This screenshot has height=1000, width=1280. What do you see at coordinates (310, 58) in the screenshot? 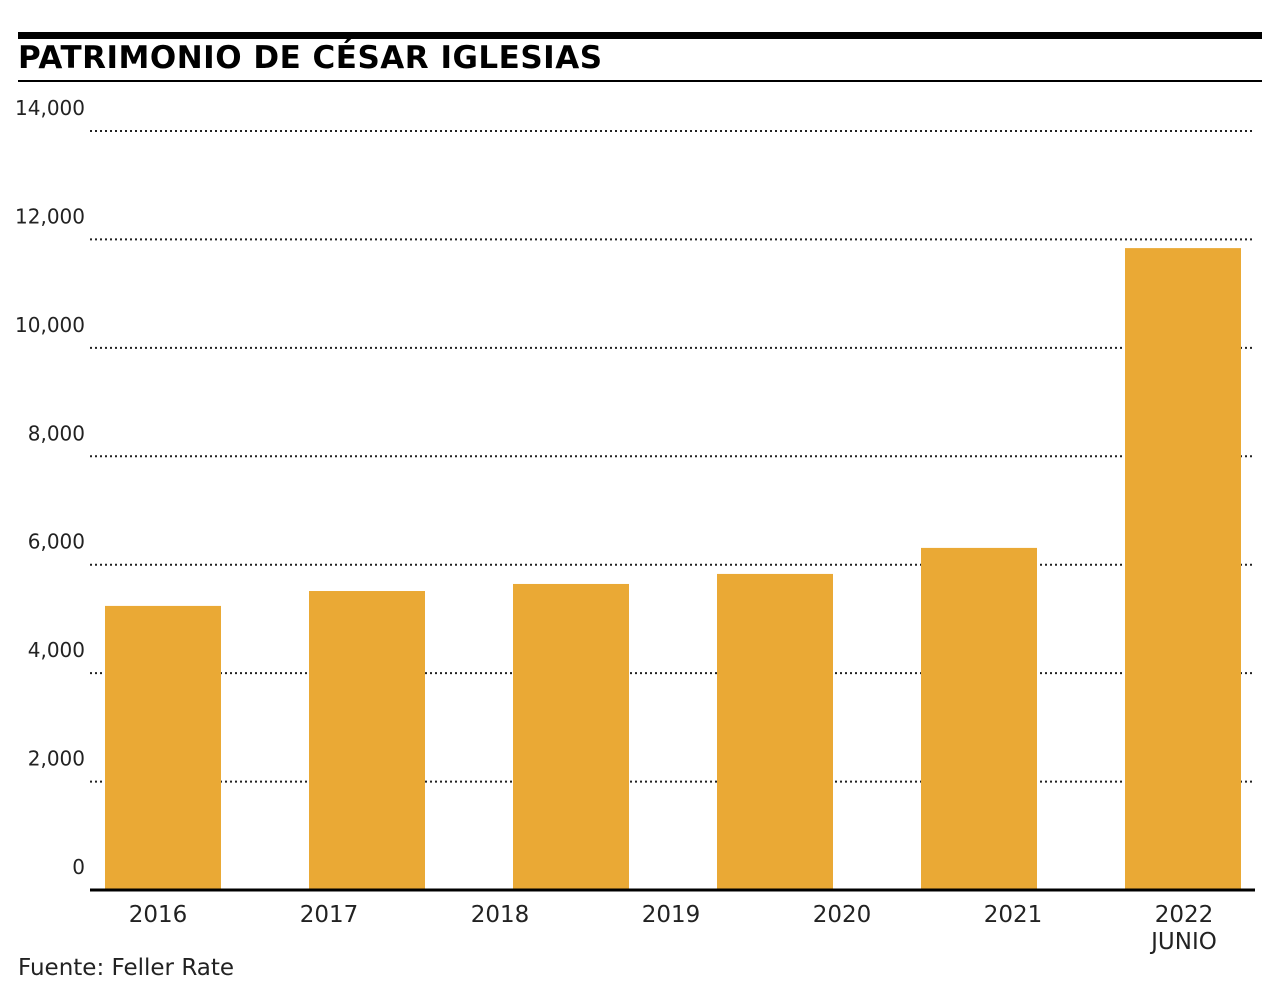
I see `chart-title: PATRIMONIO DE CÉSAR IGLESIAS` at bounding box center [310, 58].